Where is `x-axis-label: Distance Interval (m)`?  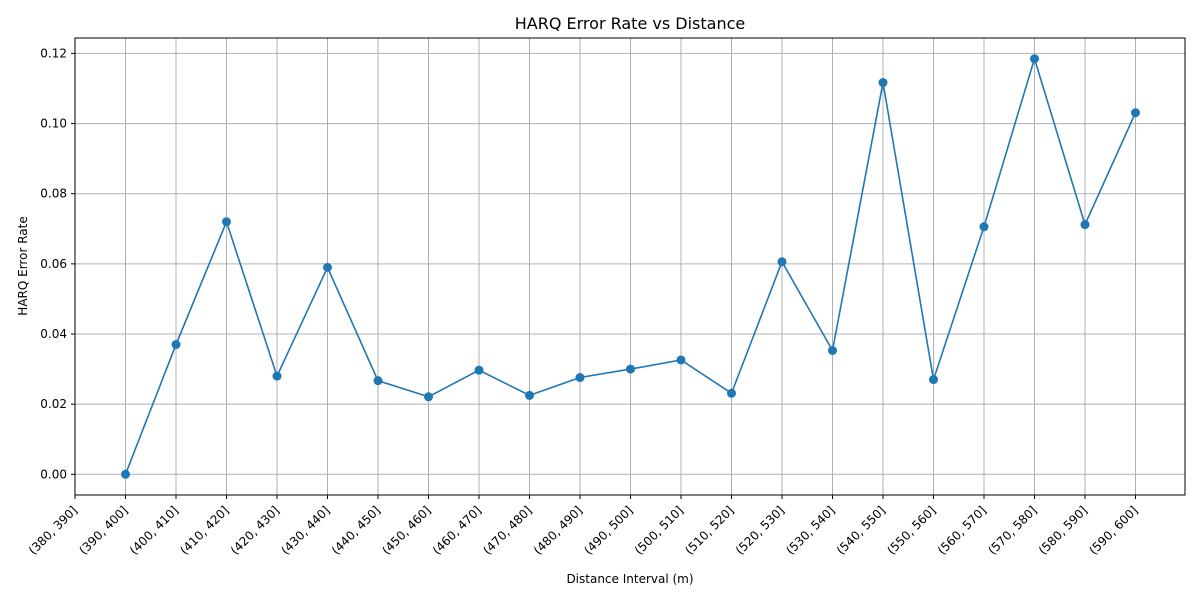 x-axis-label: Distance Interval (m) is located at coordinates (629, 579).